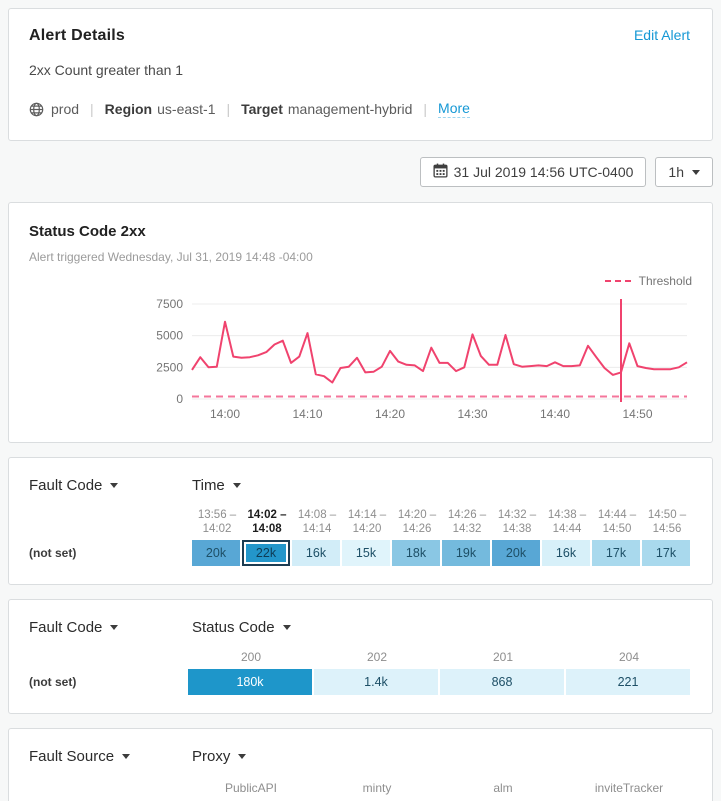  I want to click on svg-text: 2500, so click(169, 367).